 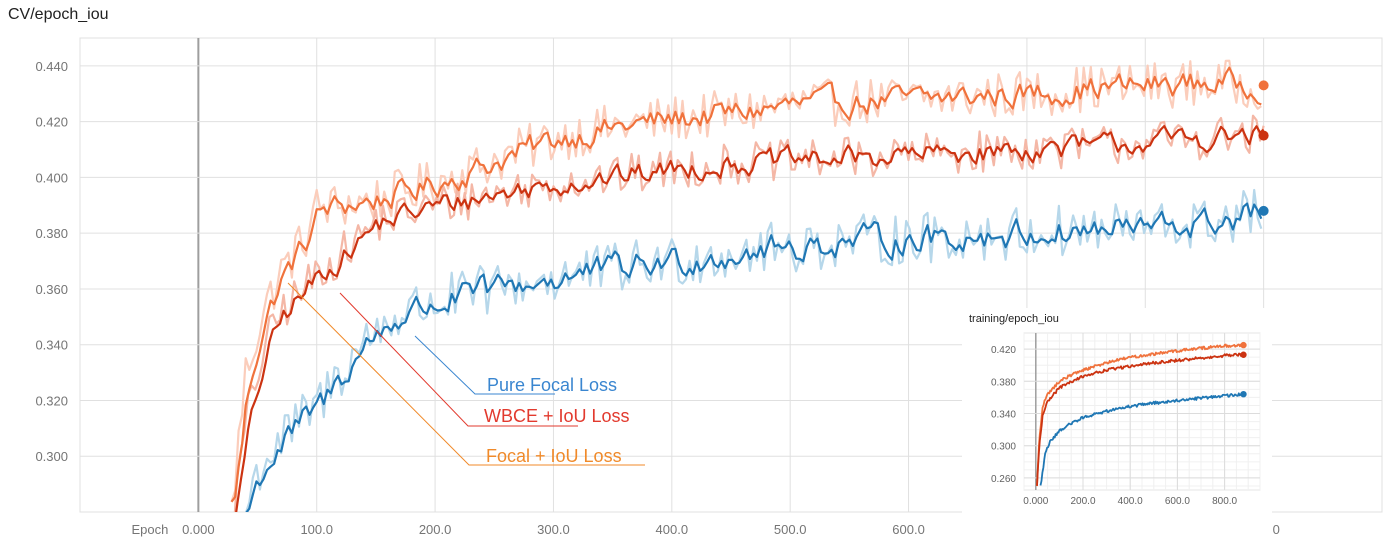 I want to click on inset-end-point-pure-focal-loss, so click(x=1243, y=394).